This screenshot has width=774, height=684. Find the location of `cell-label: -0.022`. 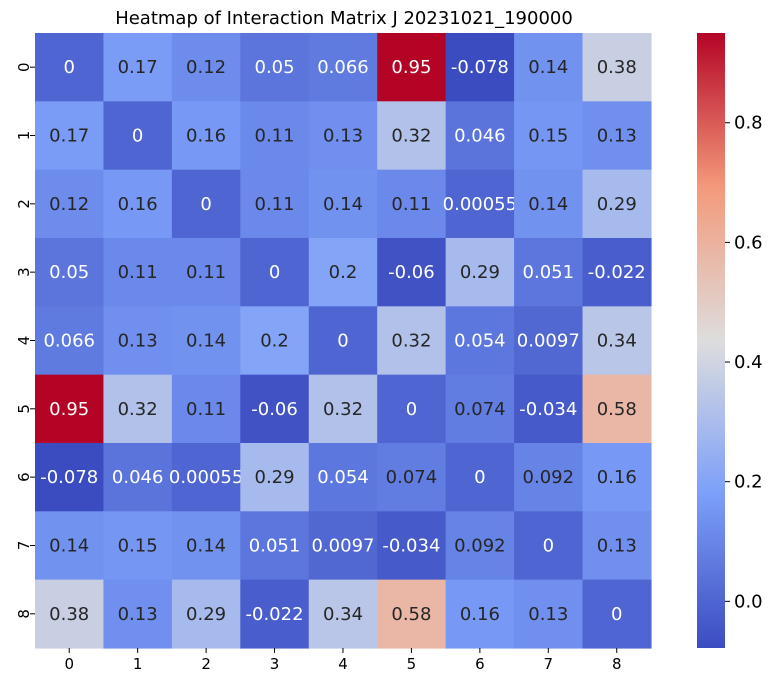

cell-label: -0.022 is located at coordinates (617, 272).